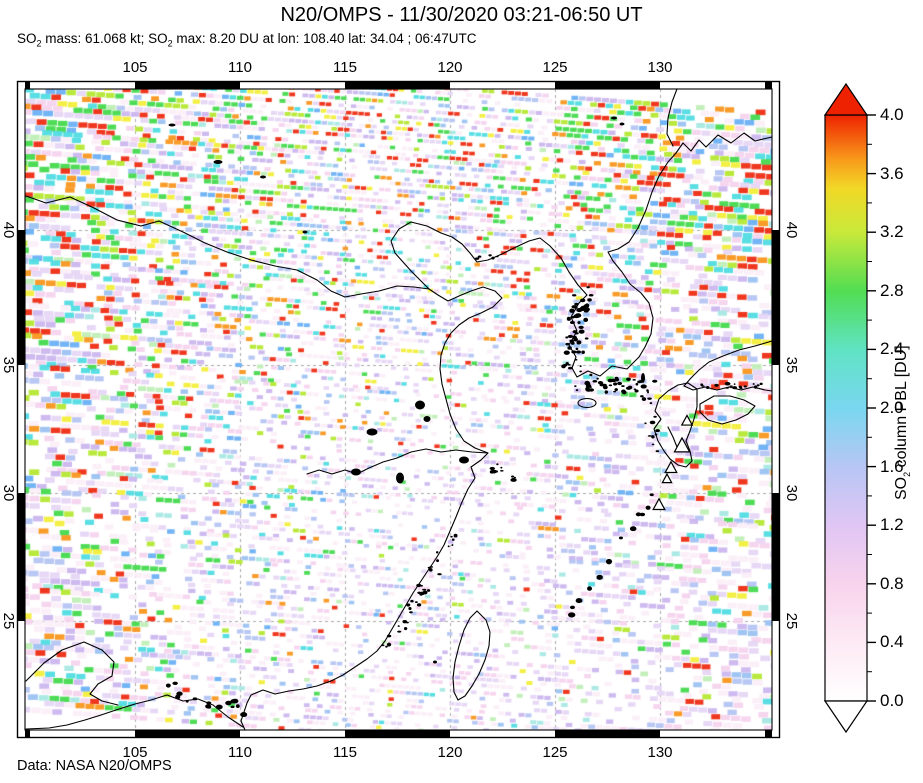 The image size is (923, 783). I want to click on lon-tick-label-top: 120, so click(450, 67).